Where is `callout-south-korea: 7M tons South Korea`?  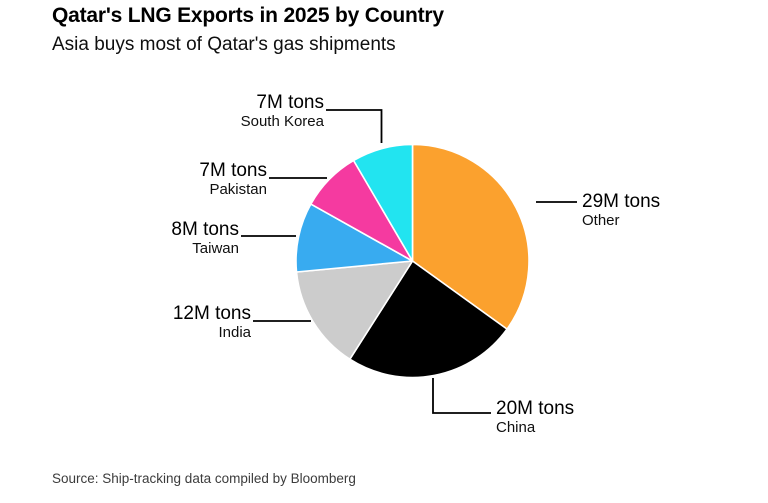 callout-south-korea: 7M tons South Korea is located at coordinates (282, 111).